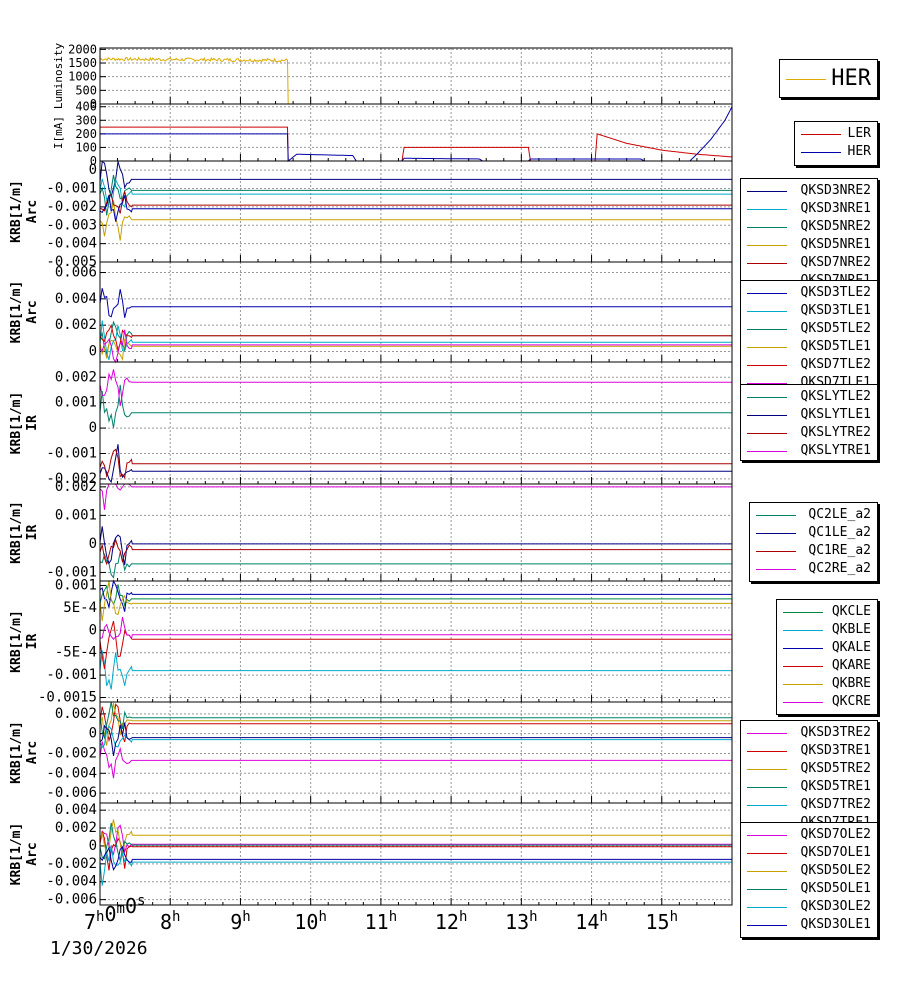 Image resolution: width=900 pixels, height=984 pixels. What do you see at coordinates (67, 698) in the screenshot?
I see `y-tick-label: -0.0015` at bounding box center [67, 698].